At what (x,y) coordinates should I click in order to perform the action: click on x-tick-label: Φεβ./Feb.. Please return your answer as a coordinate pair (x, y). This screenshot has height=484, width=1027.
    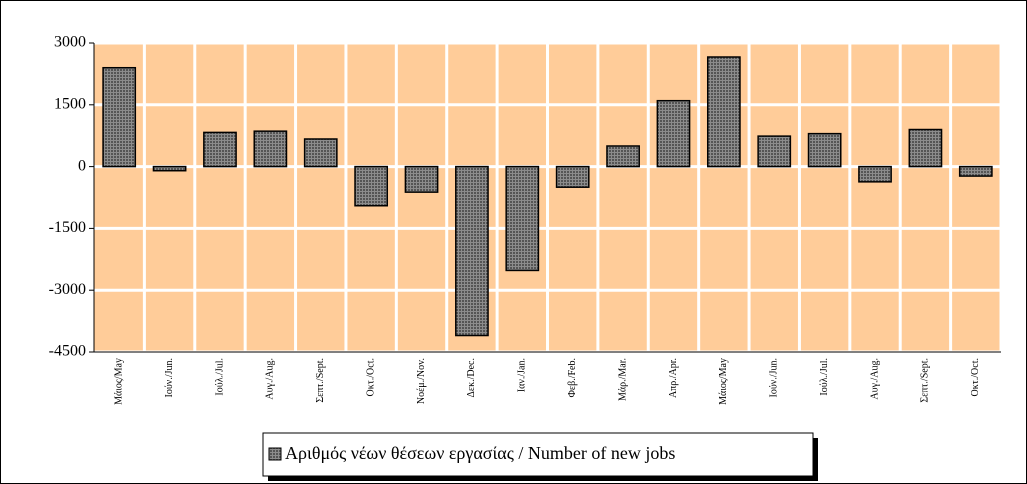
    Looking at the image, I should click on (572, 377).